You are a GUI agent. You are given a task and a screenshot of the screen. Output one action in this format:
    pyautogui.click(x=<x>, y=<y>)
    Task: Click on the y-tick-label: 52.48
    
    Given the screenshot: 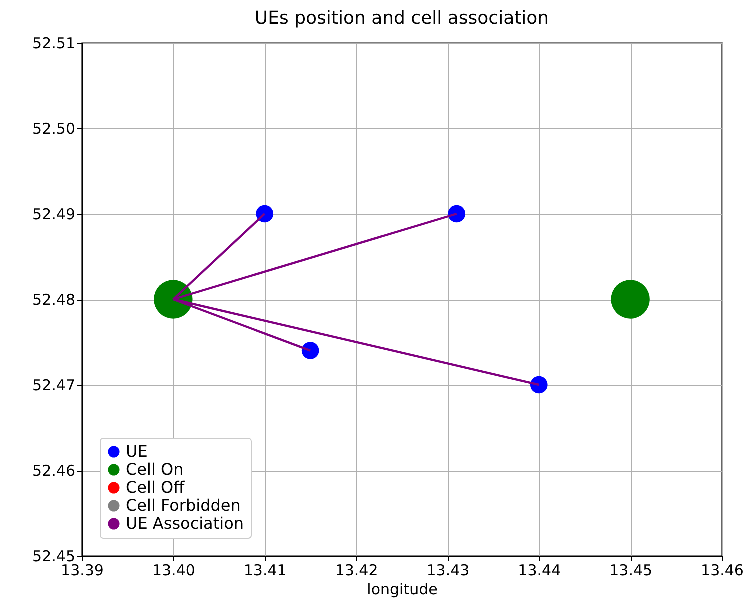 What is the action you would take?
    pyautogui.click(x=54, y=300)
    